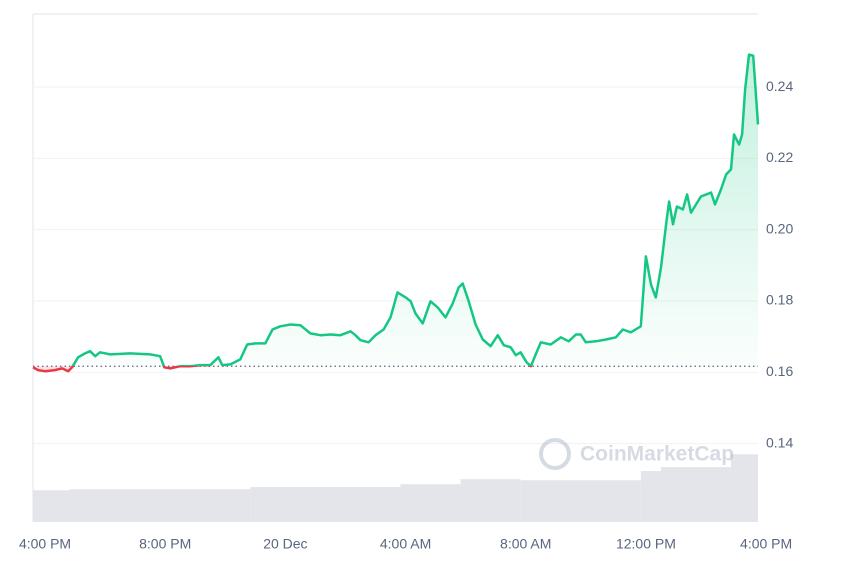  Describe the element at coordinates (779, 228) in the screenshot. I see `y-tick-label: 0.20` at that location.